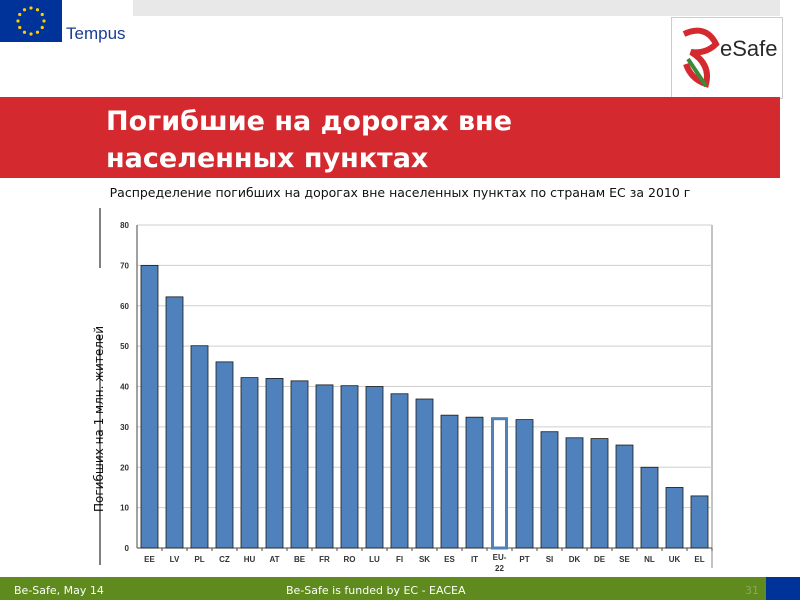  I want to click on x-tick-label: HU, so click(250, 559).